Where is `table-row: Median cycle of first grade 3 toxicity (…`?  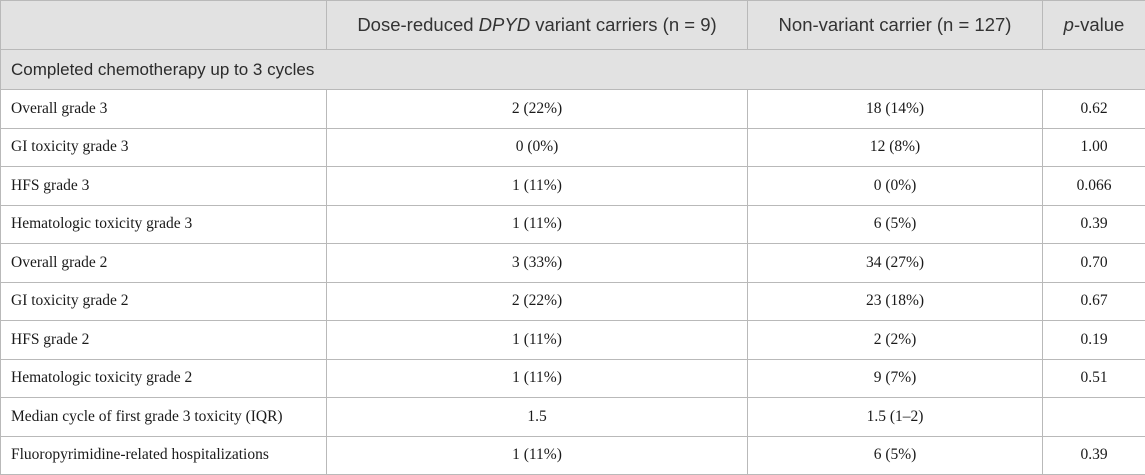
table-row: Median cycle of first grade 3 toxicity (… is located at coordinates (573, 417).